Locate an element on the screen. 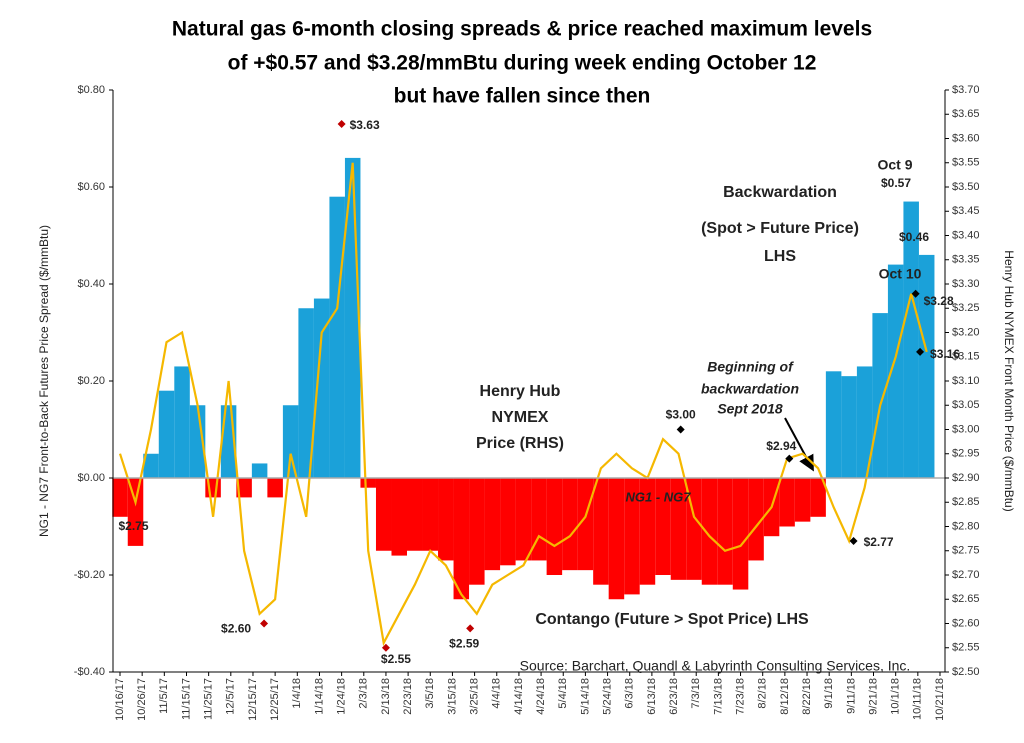 Image resolution: width=1024 pixels, height=743 pixels. y2-tick-label: $2.65 is located at coordinates (966, 599).